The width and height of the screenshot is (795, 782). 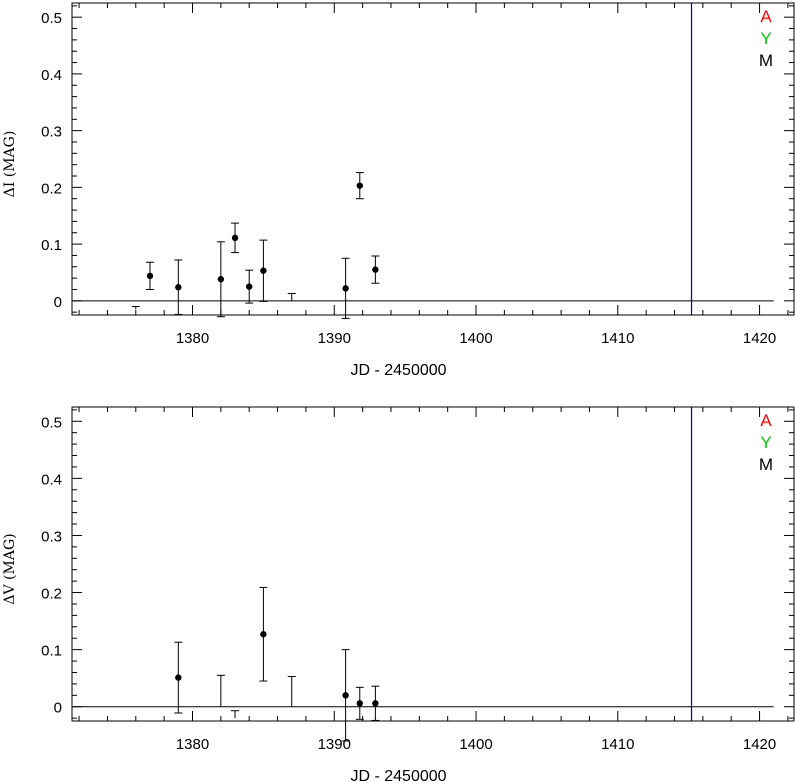 What do you see at coordinates (10, 164) in the screenshot?
I see `y-axis-title: ΔI (MAG)` at bounding box center [10, 164].